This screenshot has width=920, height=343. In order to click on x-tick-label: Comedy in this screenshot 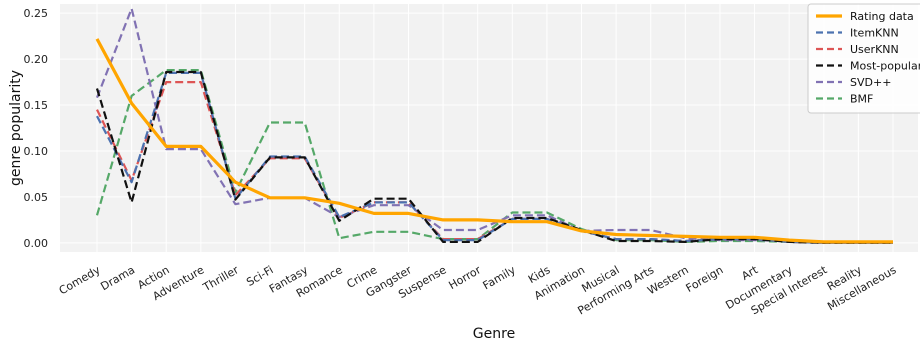, I will do `click(80, 280)`.